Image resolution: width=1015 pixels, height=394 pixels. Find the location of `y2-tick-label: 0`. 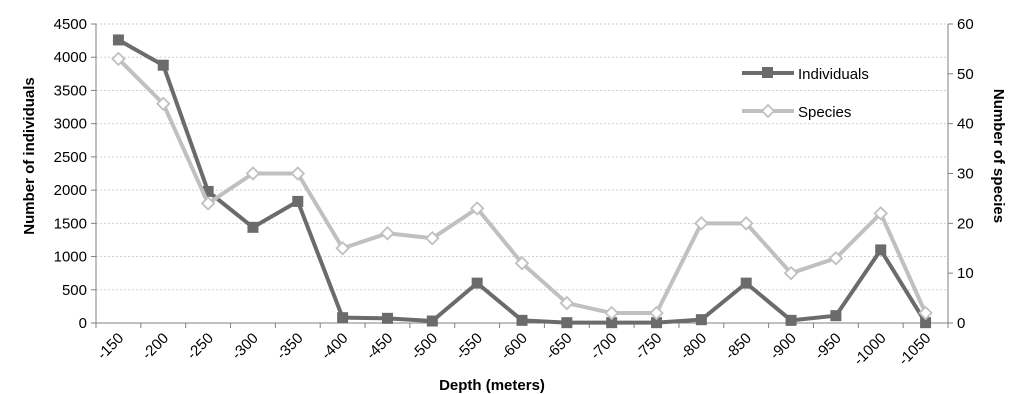

y2-tick-label: 0 is located at coordinates (961, 323).